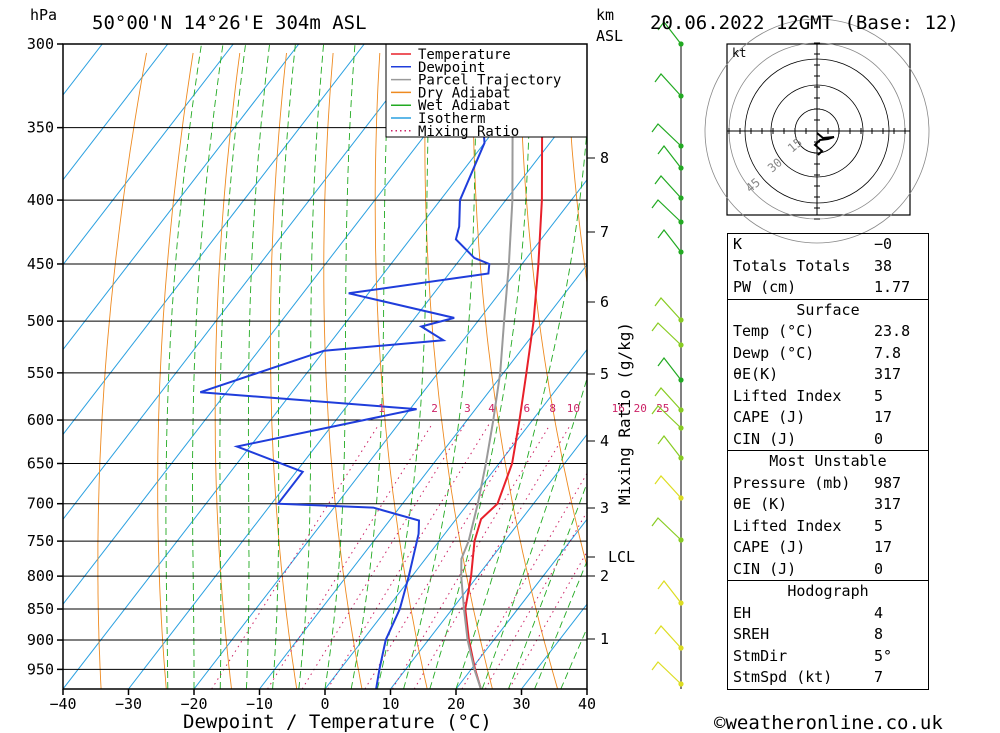 Image resolution: width=1000 pixels, height=733 pixels. I want to click on general-indices: K −0 Totals Totals 38 PW (cm) 1.77, so click(828, 267).